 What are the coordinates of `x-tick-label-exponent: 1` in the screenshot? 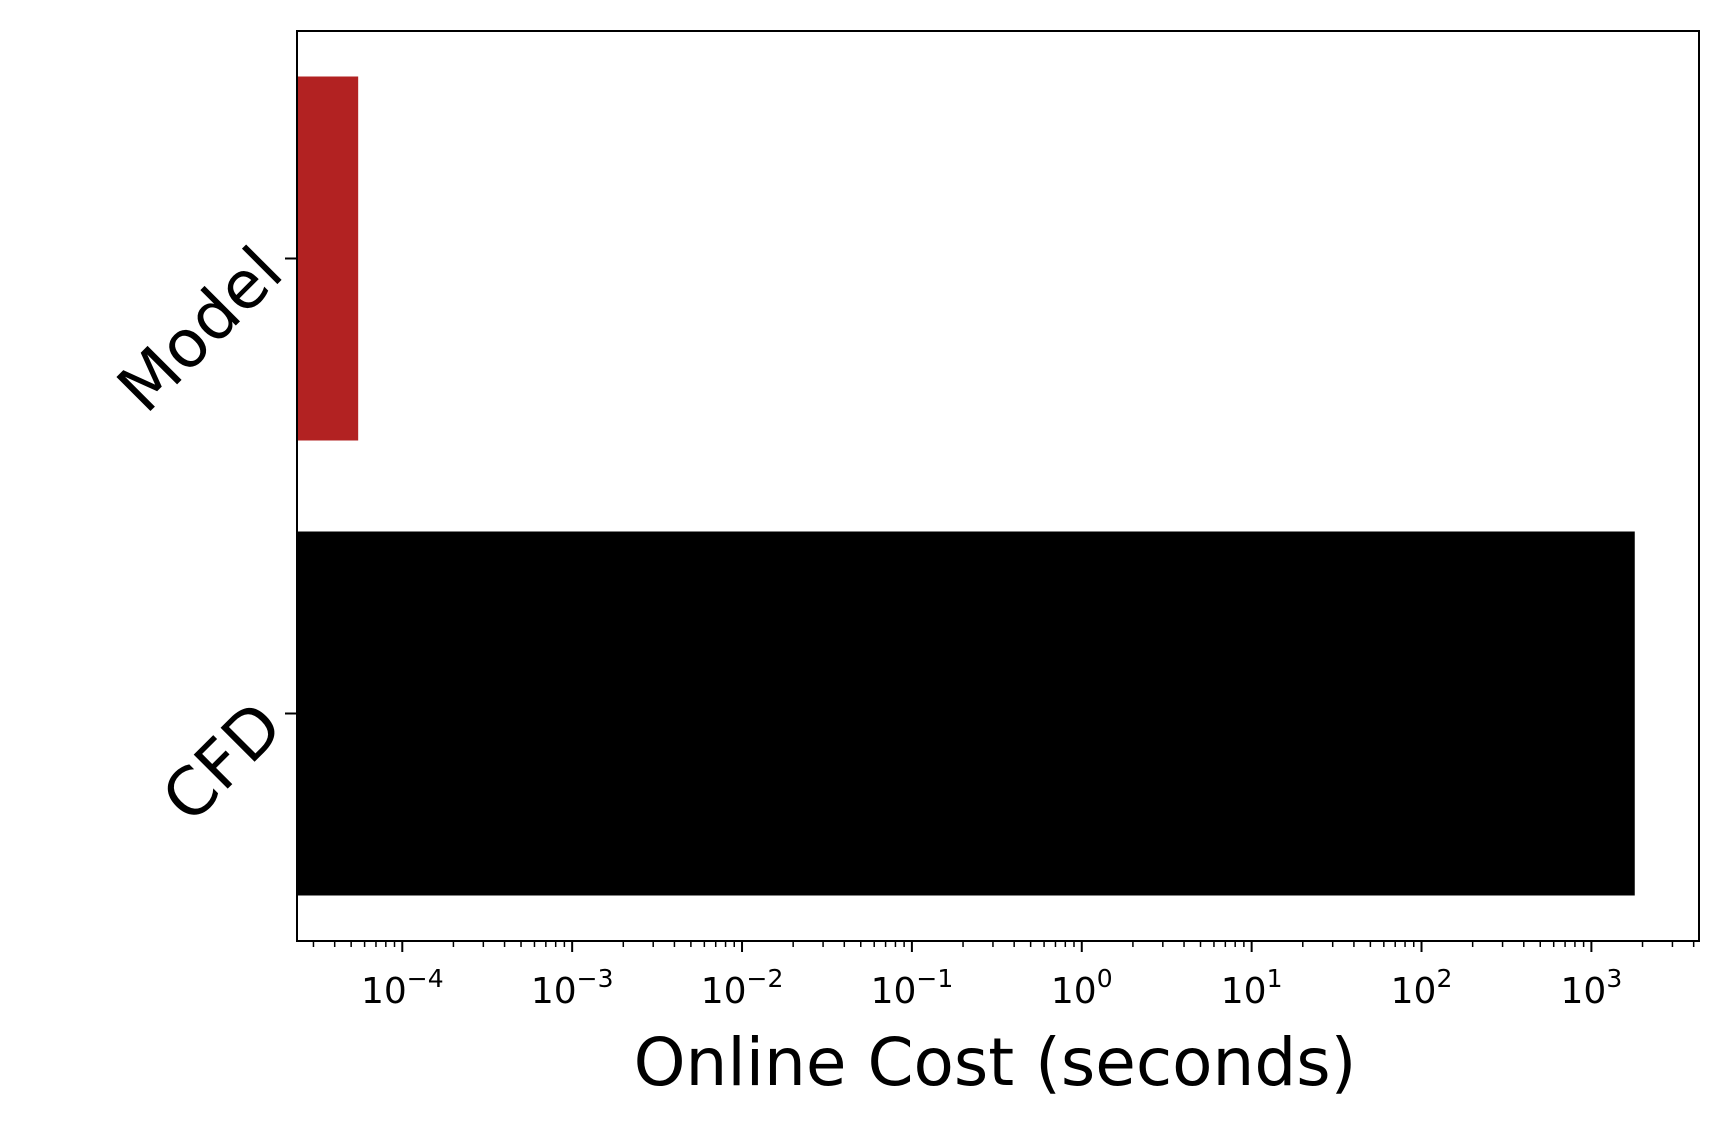 It's located at (1275, 978).